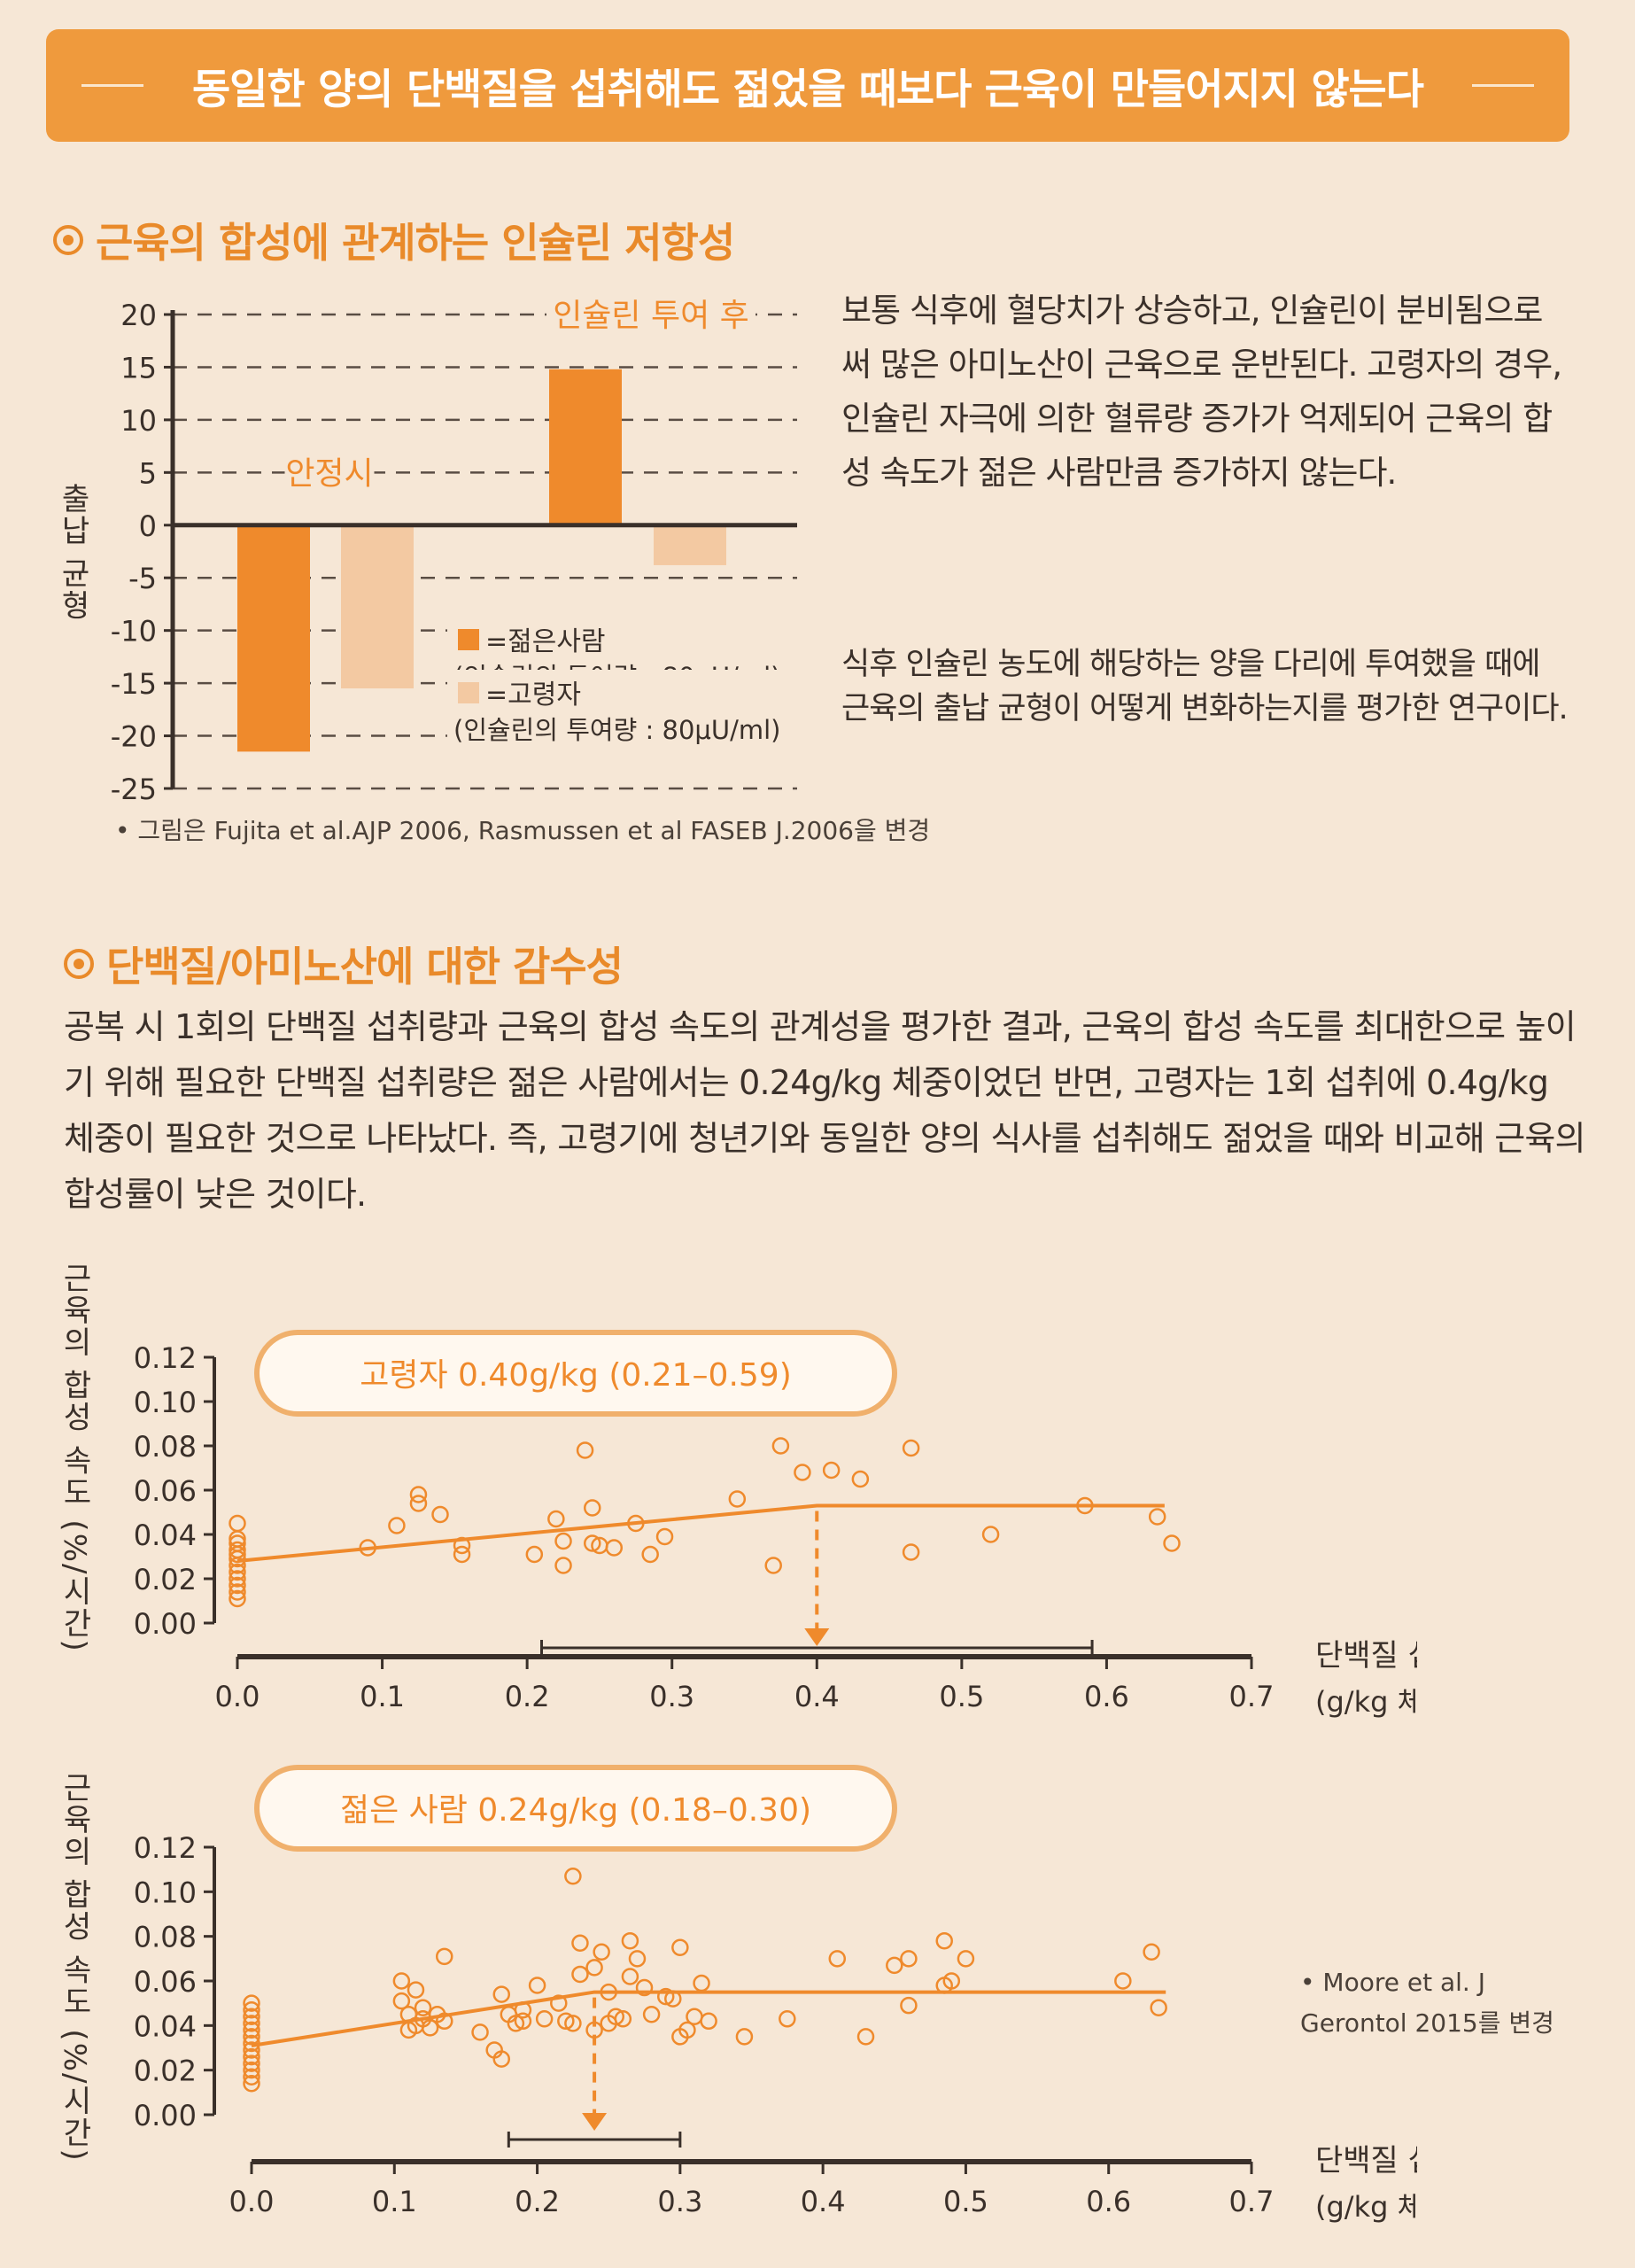 This screenshot has height=2268, width=1635. I want to click on x-tick-label: 0.3, so click(679, 2201).